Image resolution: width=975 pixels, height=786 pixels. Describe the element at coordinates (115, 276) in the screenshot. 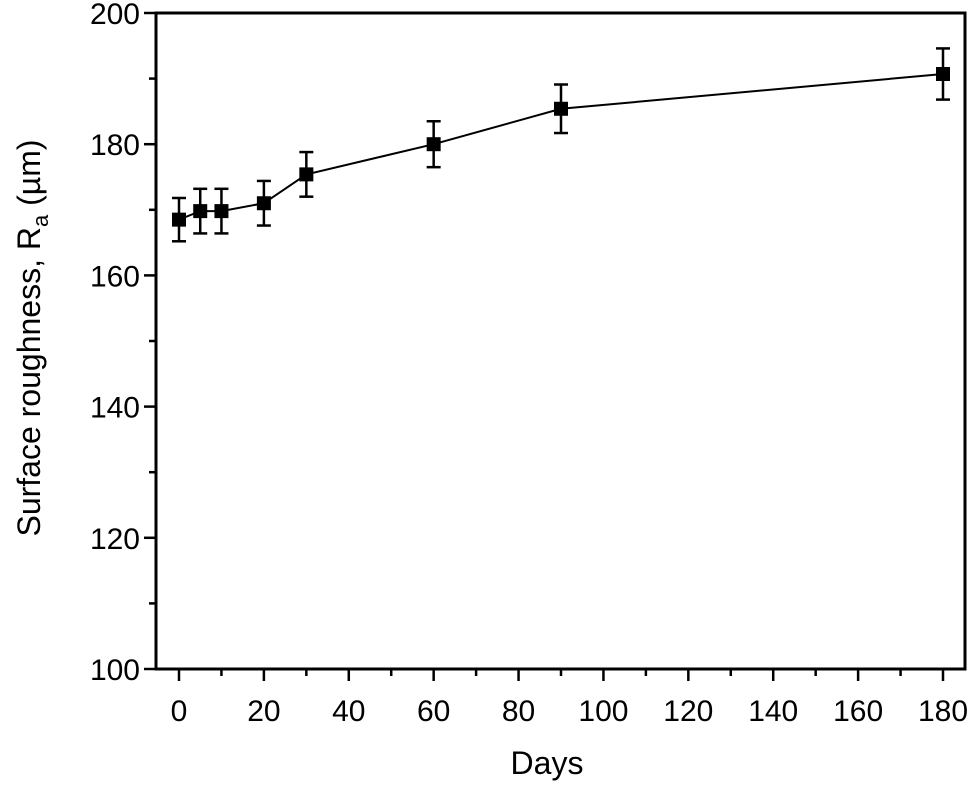

I see `y-tick-label: 160` at that location.